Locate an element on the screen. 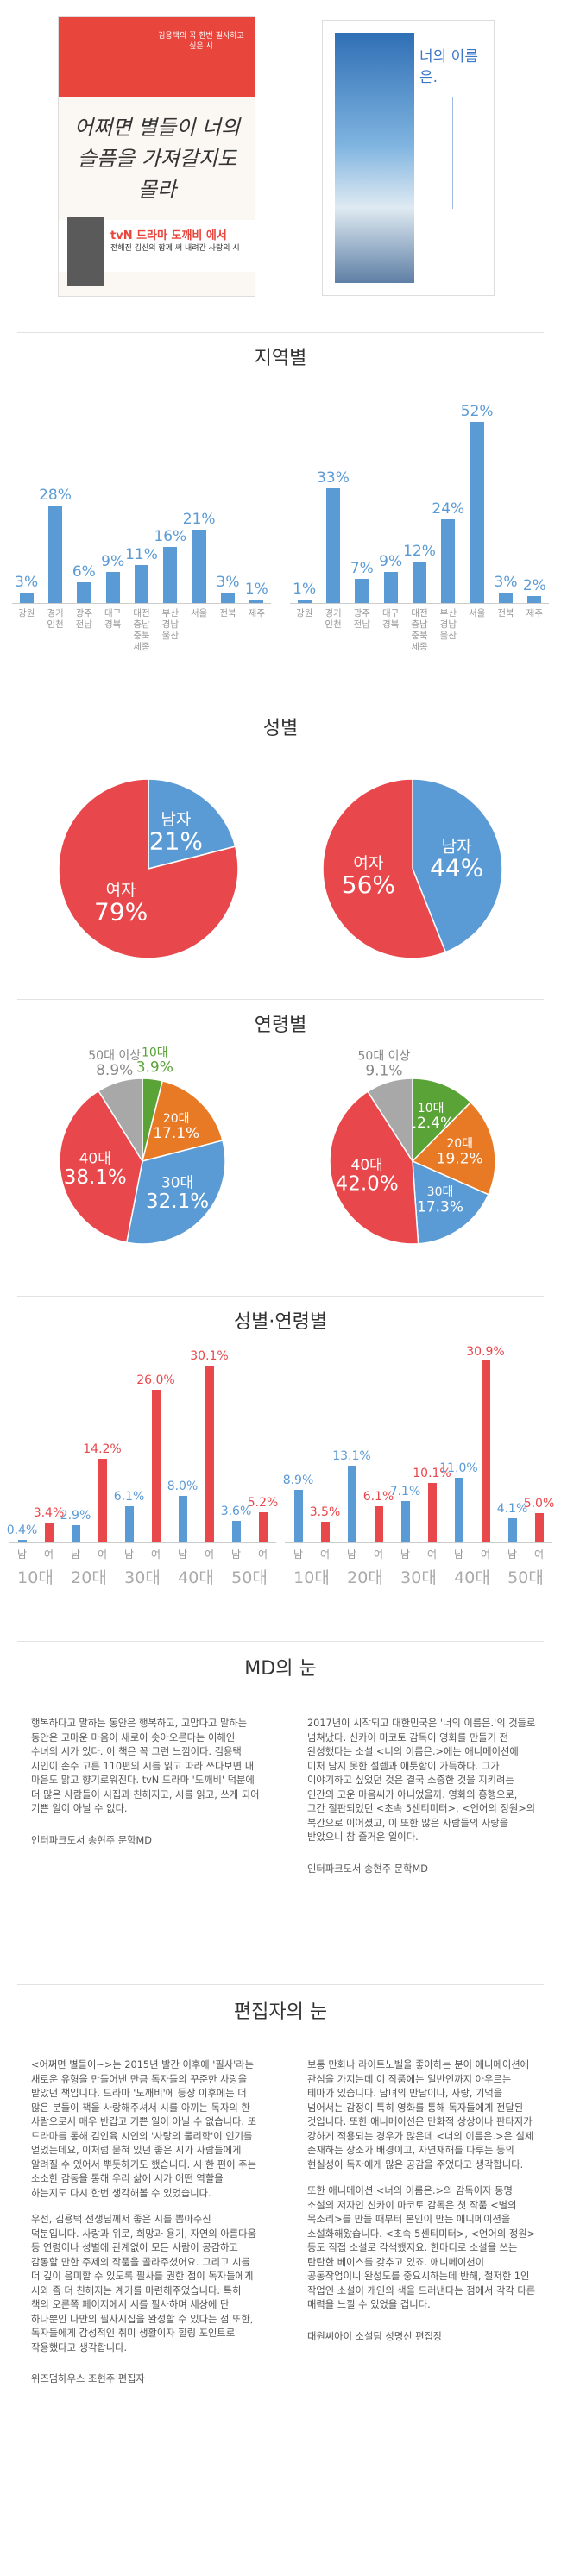 This screenshot has height=2576, width=561. section-title: 연령별 is located at coordinates (280, 1025).